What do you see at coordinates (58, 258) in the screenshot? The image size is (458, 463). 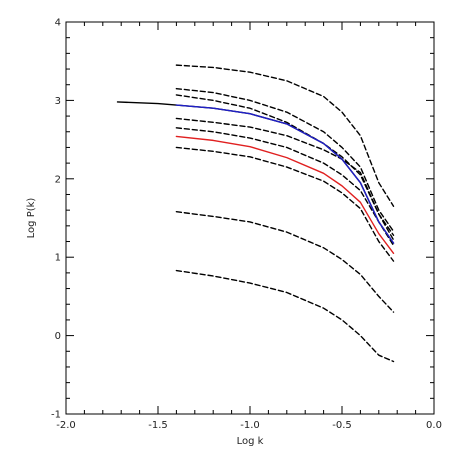 I see `y-tick-label: 1` at bounding box center [58, 258].